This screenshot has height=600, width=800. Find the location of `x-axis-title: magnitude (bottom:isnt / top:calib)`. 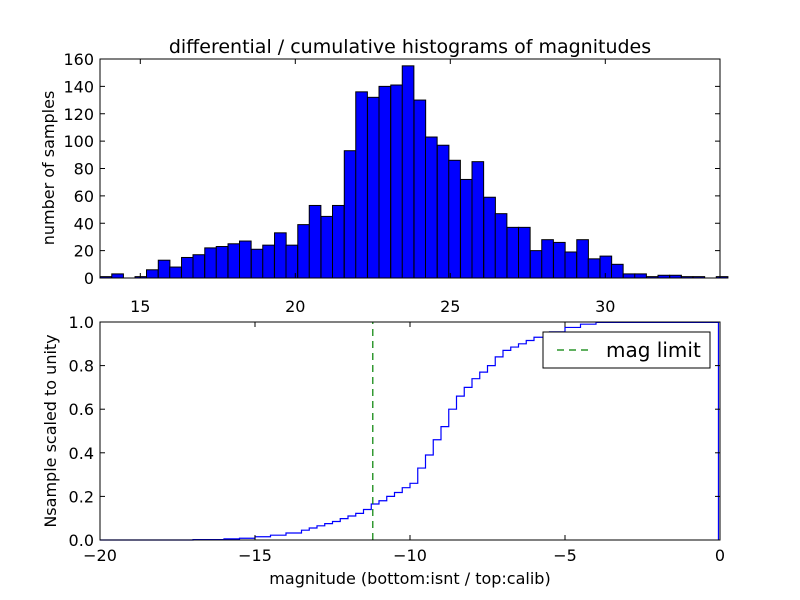

x-axis-title: magnitude (bottom:isnt / top:calib) is located at coordinates (409, 578).